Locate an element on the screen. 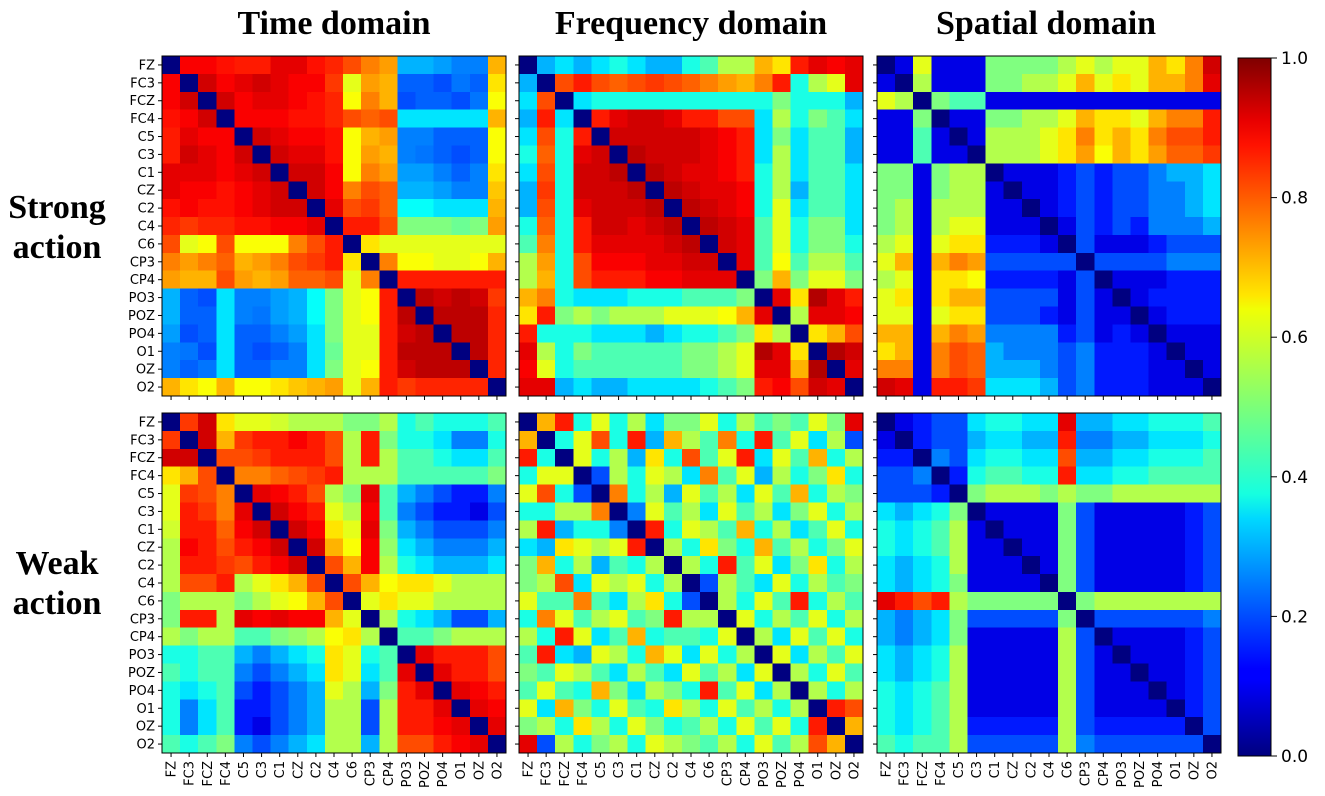 Image resolution: width=1325 pixels, height=796 pixels. x-tick-label: CP4 is located at coordinates (389, 773).